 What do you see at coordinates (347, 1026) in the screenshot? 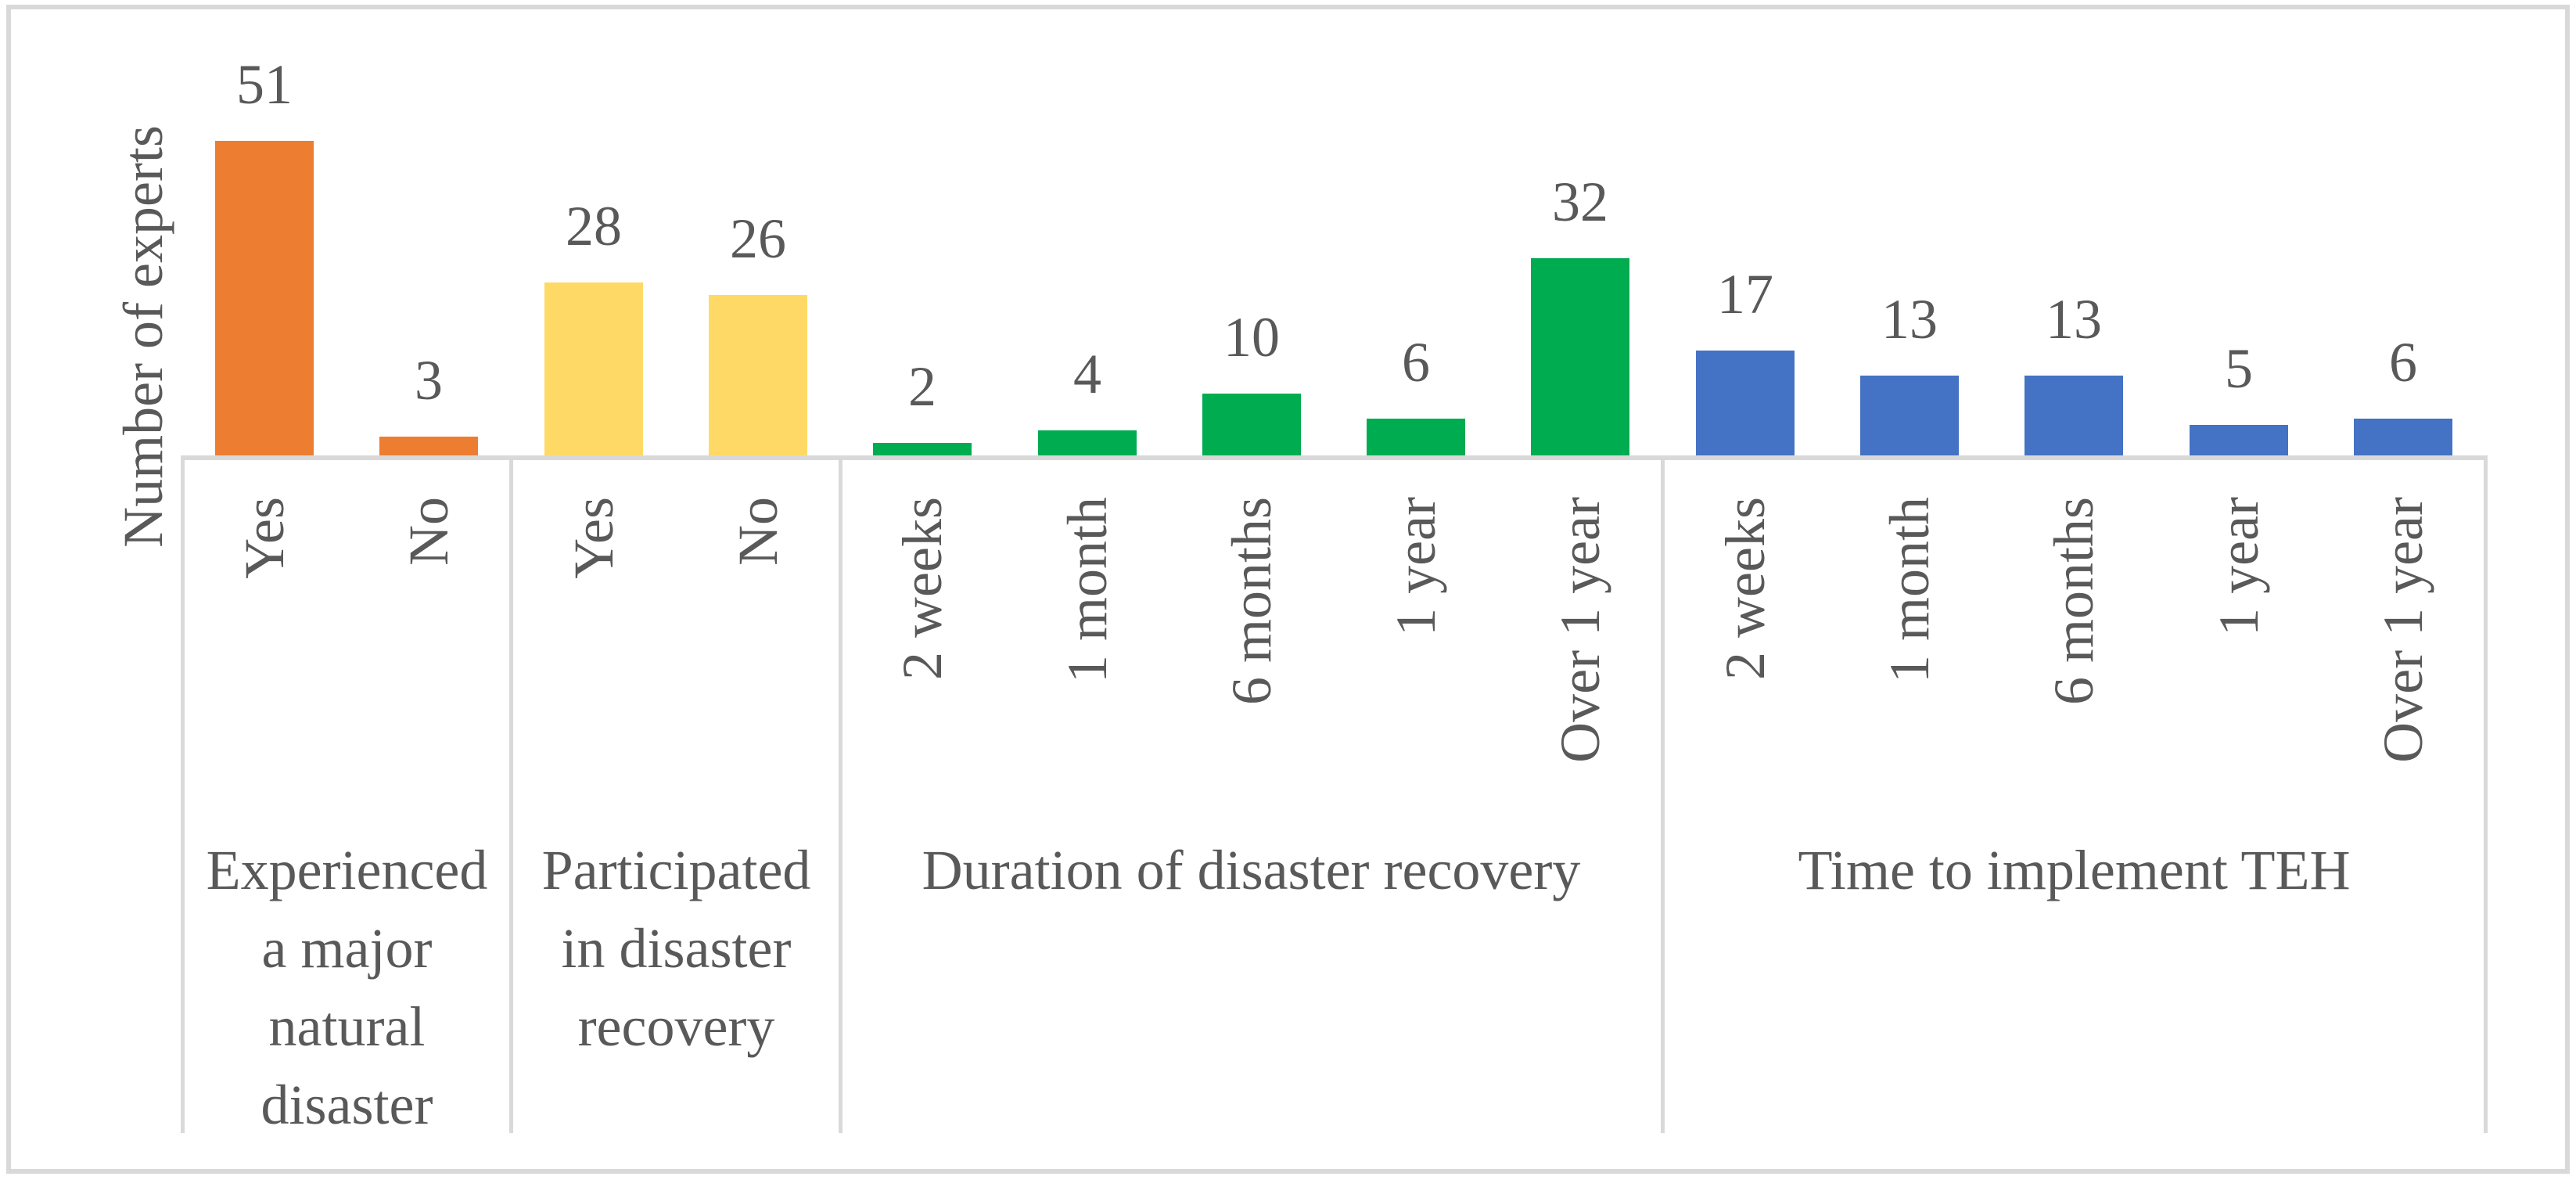
I see `group-title-line: natural` at bounding box center [347, 1026].